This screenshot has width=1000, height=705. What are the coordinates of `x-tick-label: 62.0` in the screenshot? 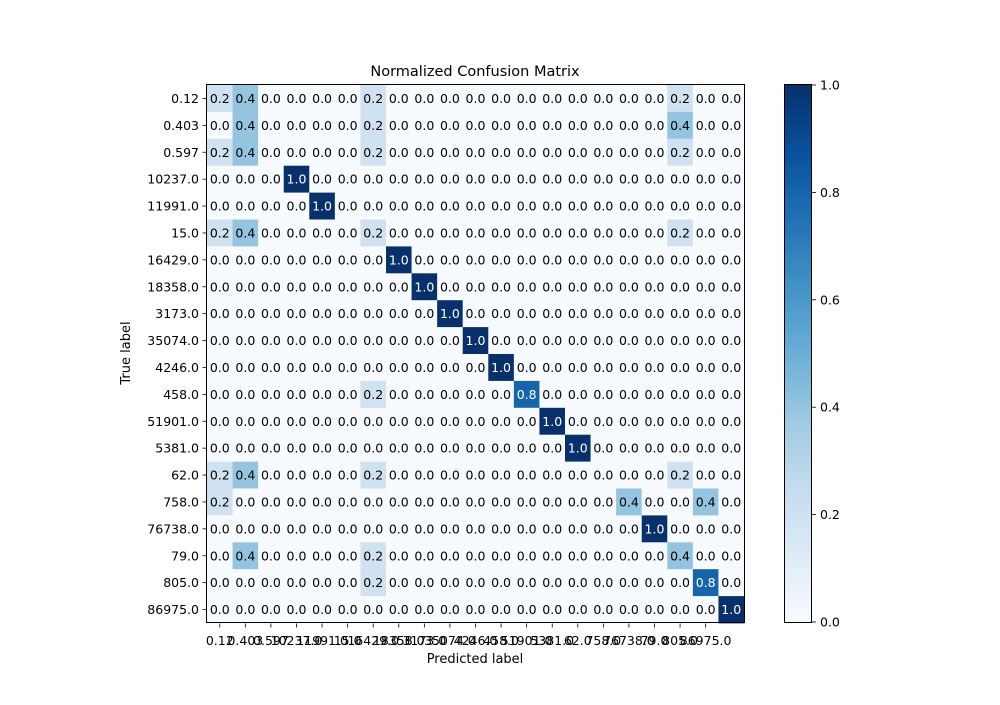 It's located at (578, 640).